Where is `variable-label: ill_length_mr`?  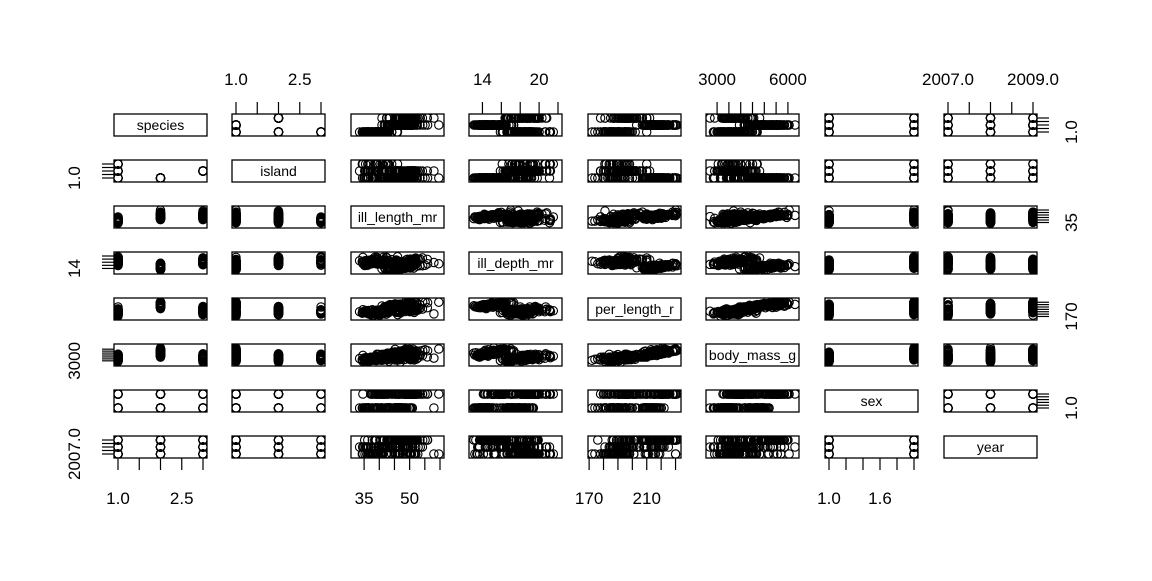 variable-label: ill_length_mr is located at coordinates (398, 217).